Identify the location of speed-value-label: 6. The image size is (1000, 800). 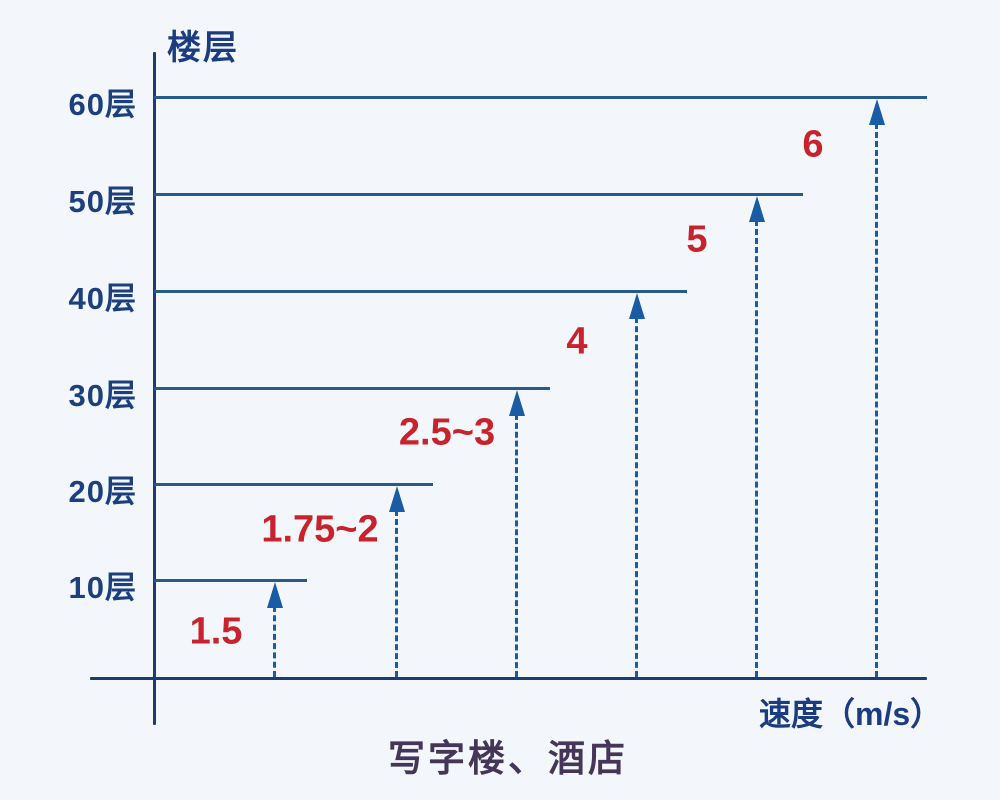
(813, 144).